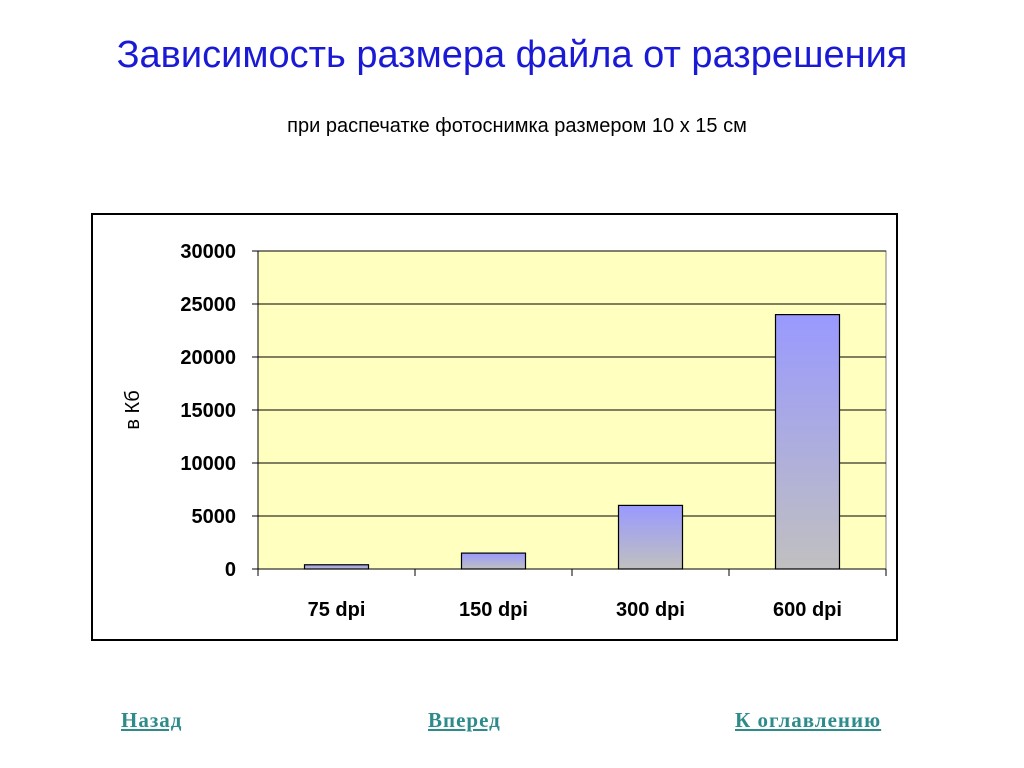 The image size is (1024, 768). Describe the element at coordinates (208, 411) in the screenshot. I see `y-tick-label: 15000` at that location.